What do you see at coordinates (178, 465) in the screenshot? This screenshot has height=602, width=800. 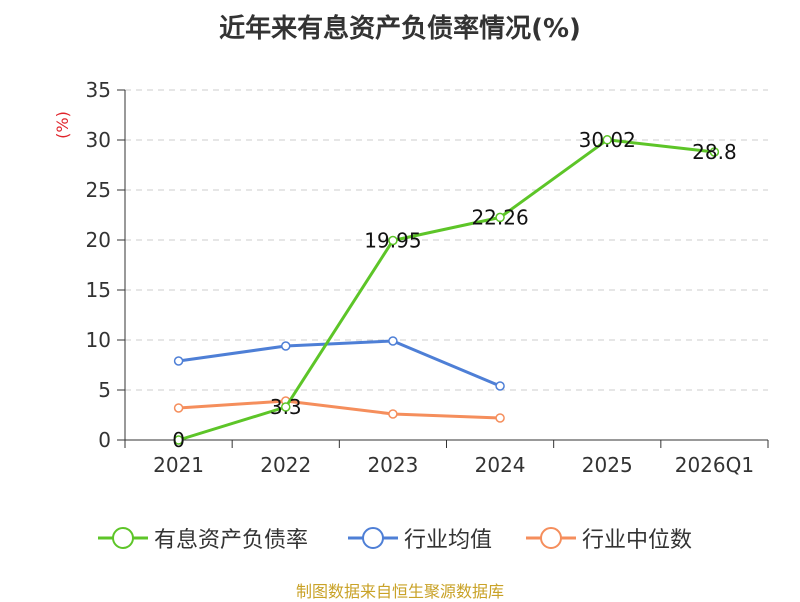 I see `x-tick-label-0: 2021` at bounding box center [178, 465].